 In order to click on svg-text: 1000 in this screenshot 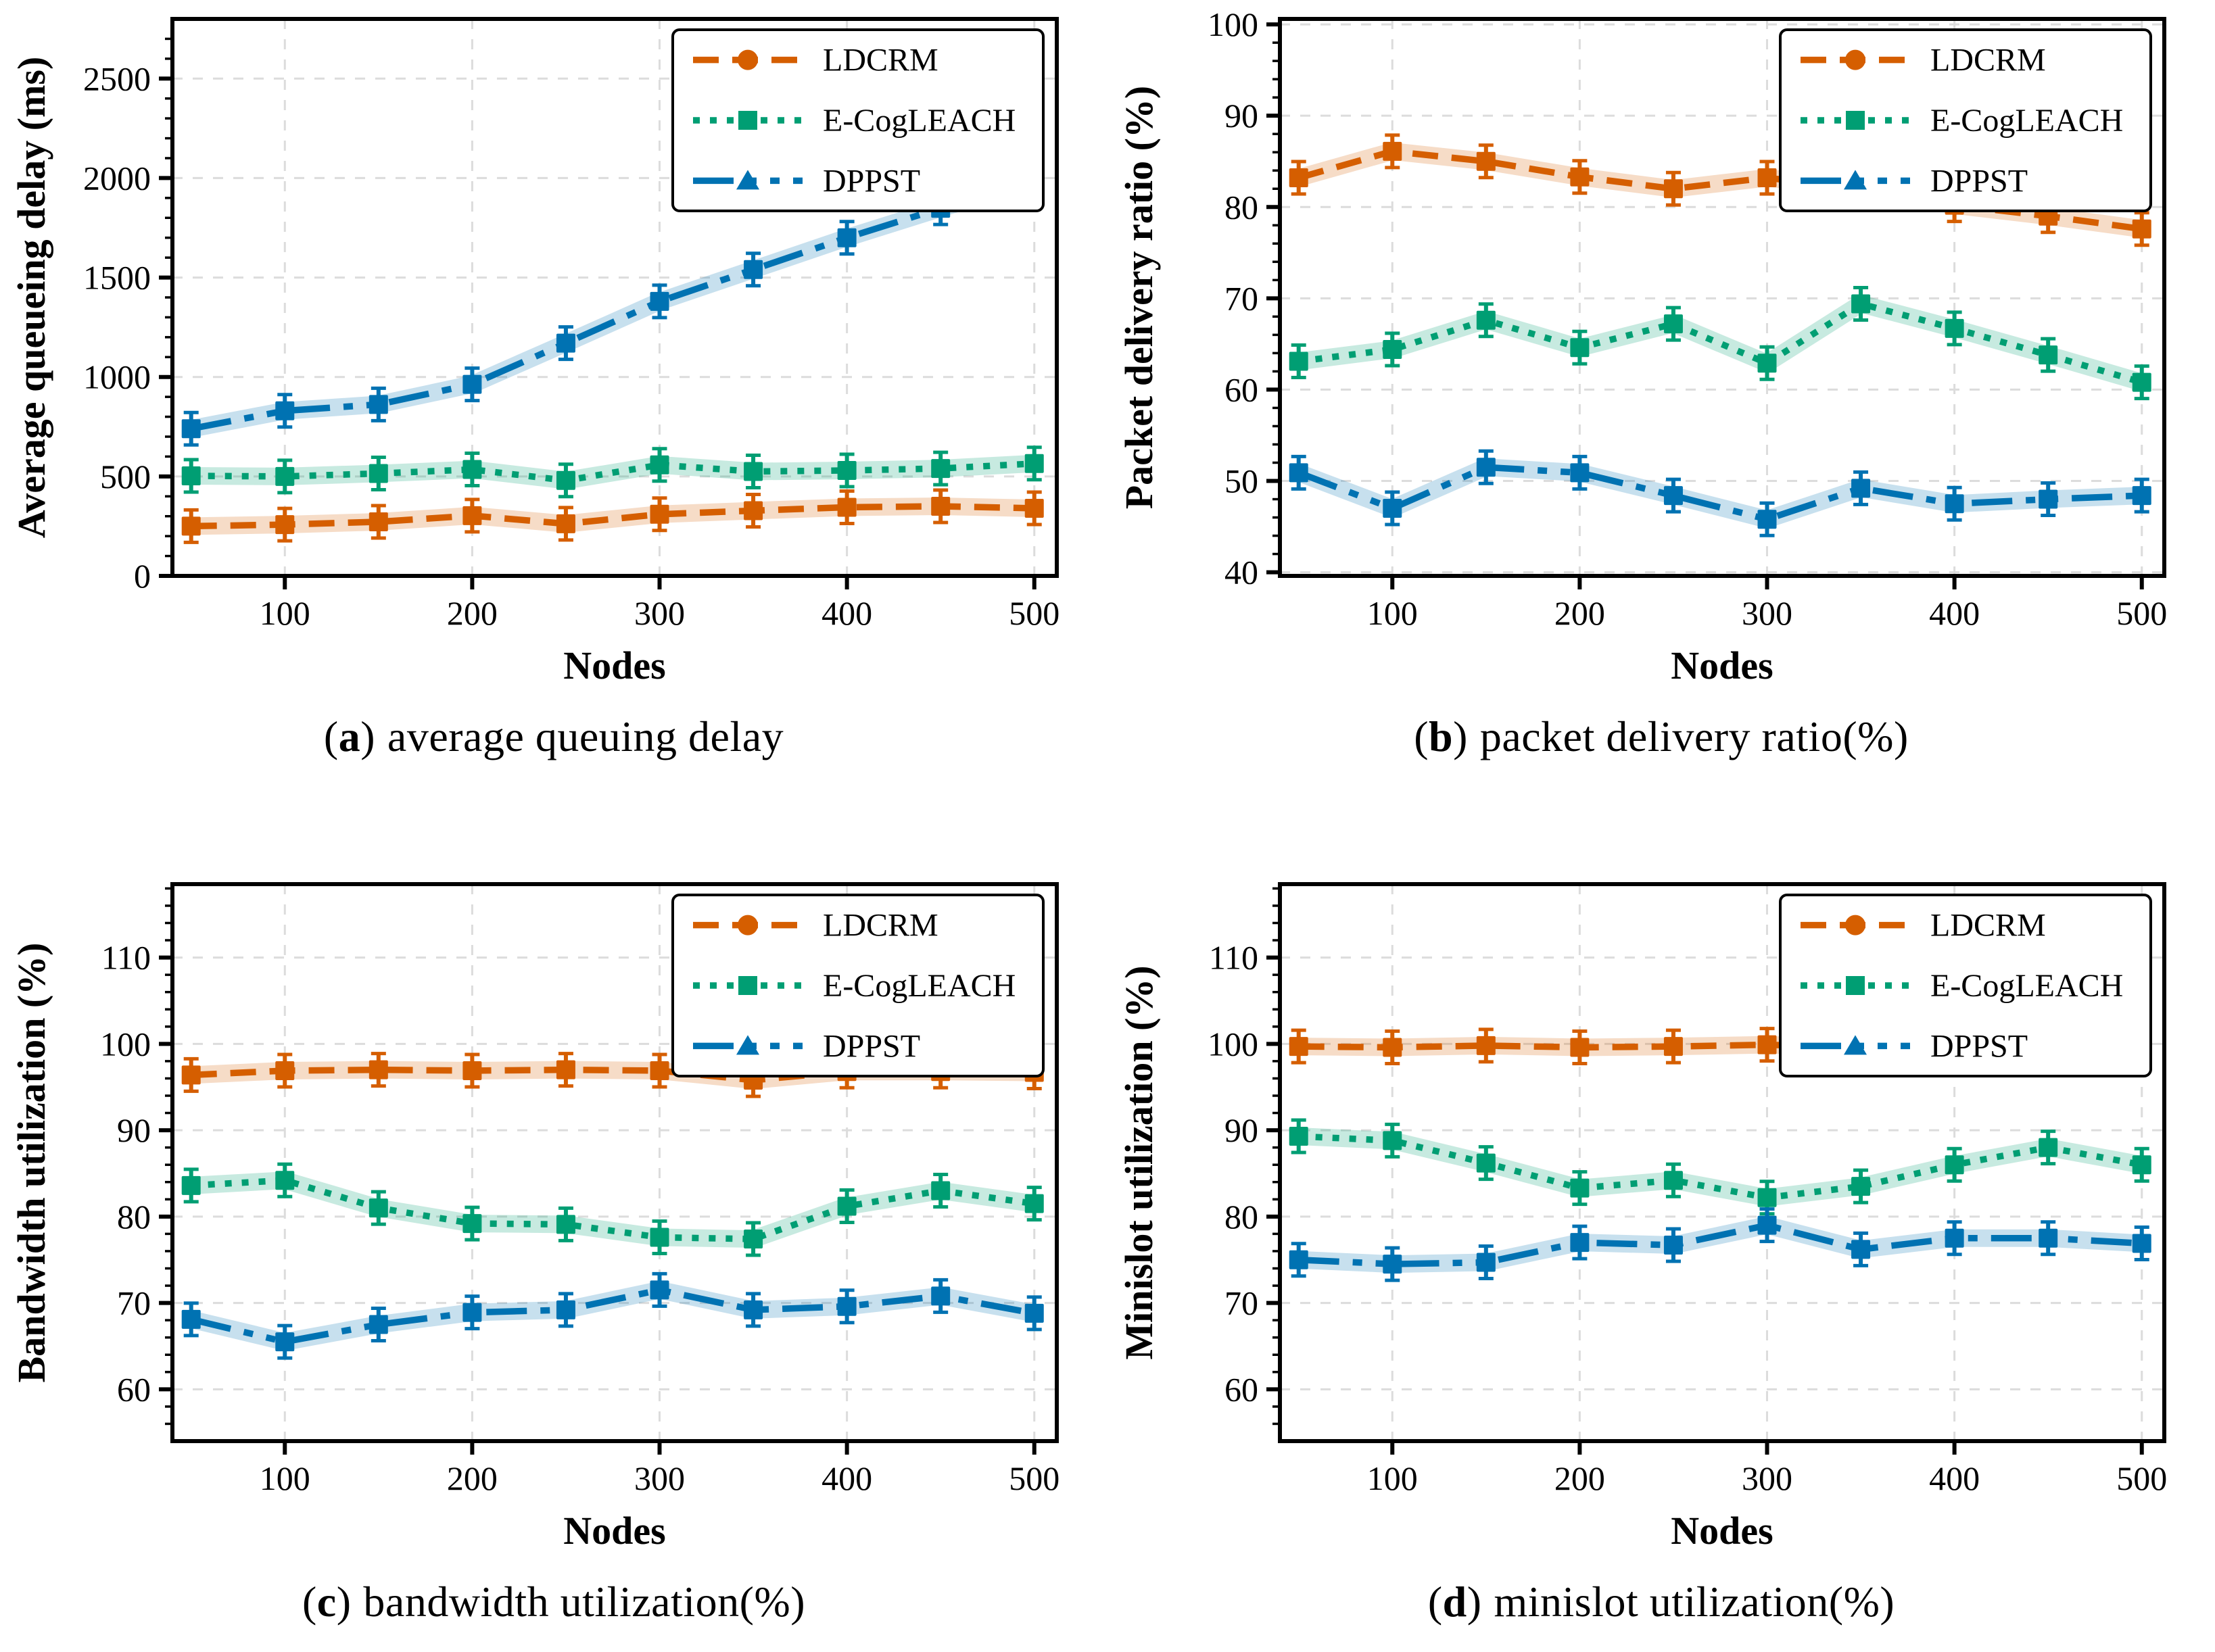, I will do `click(117, 377)`.